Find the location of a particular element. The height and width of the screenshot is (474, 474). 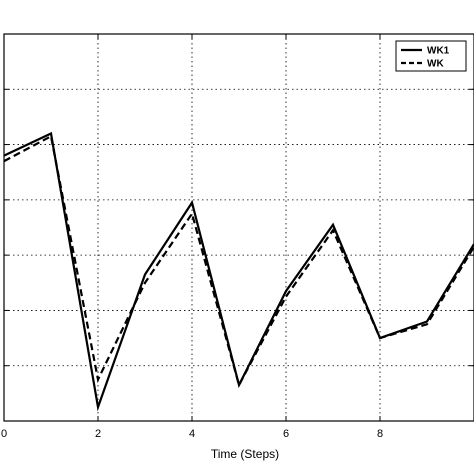

x-tick-label: 2 is located at coordinates (98, 434).